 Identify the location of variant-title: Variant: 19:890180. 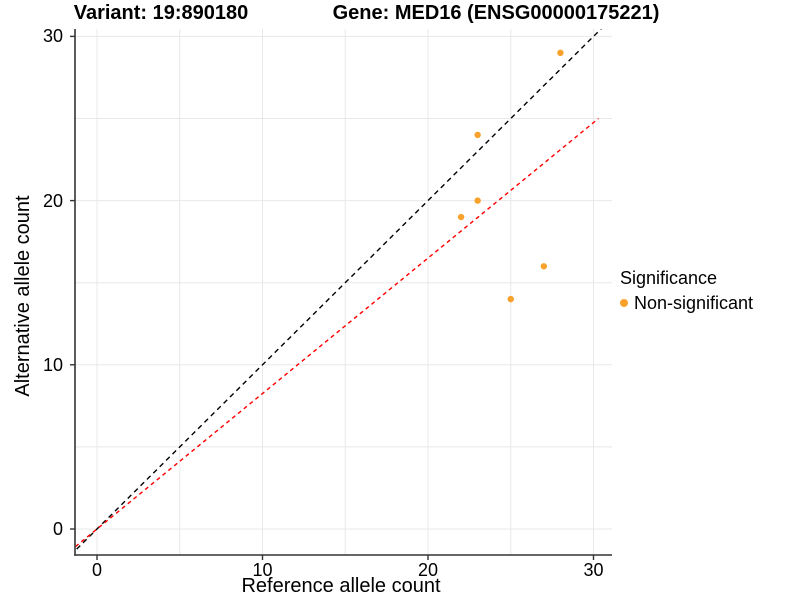
(161, 13).